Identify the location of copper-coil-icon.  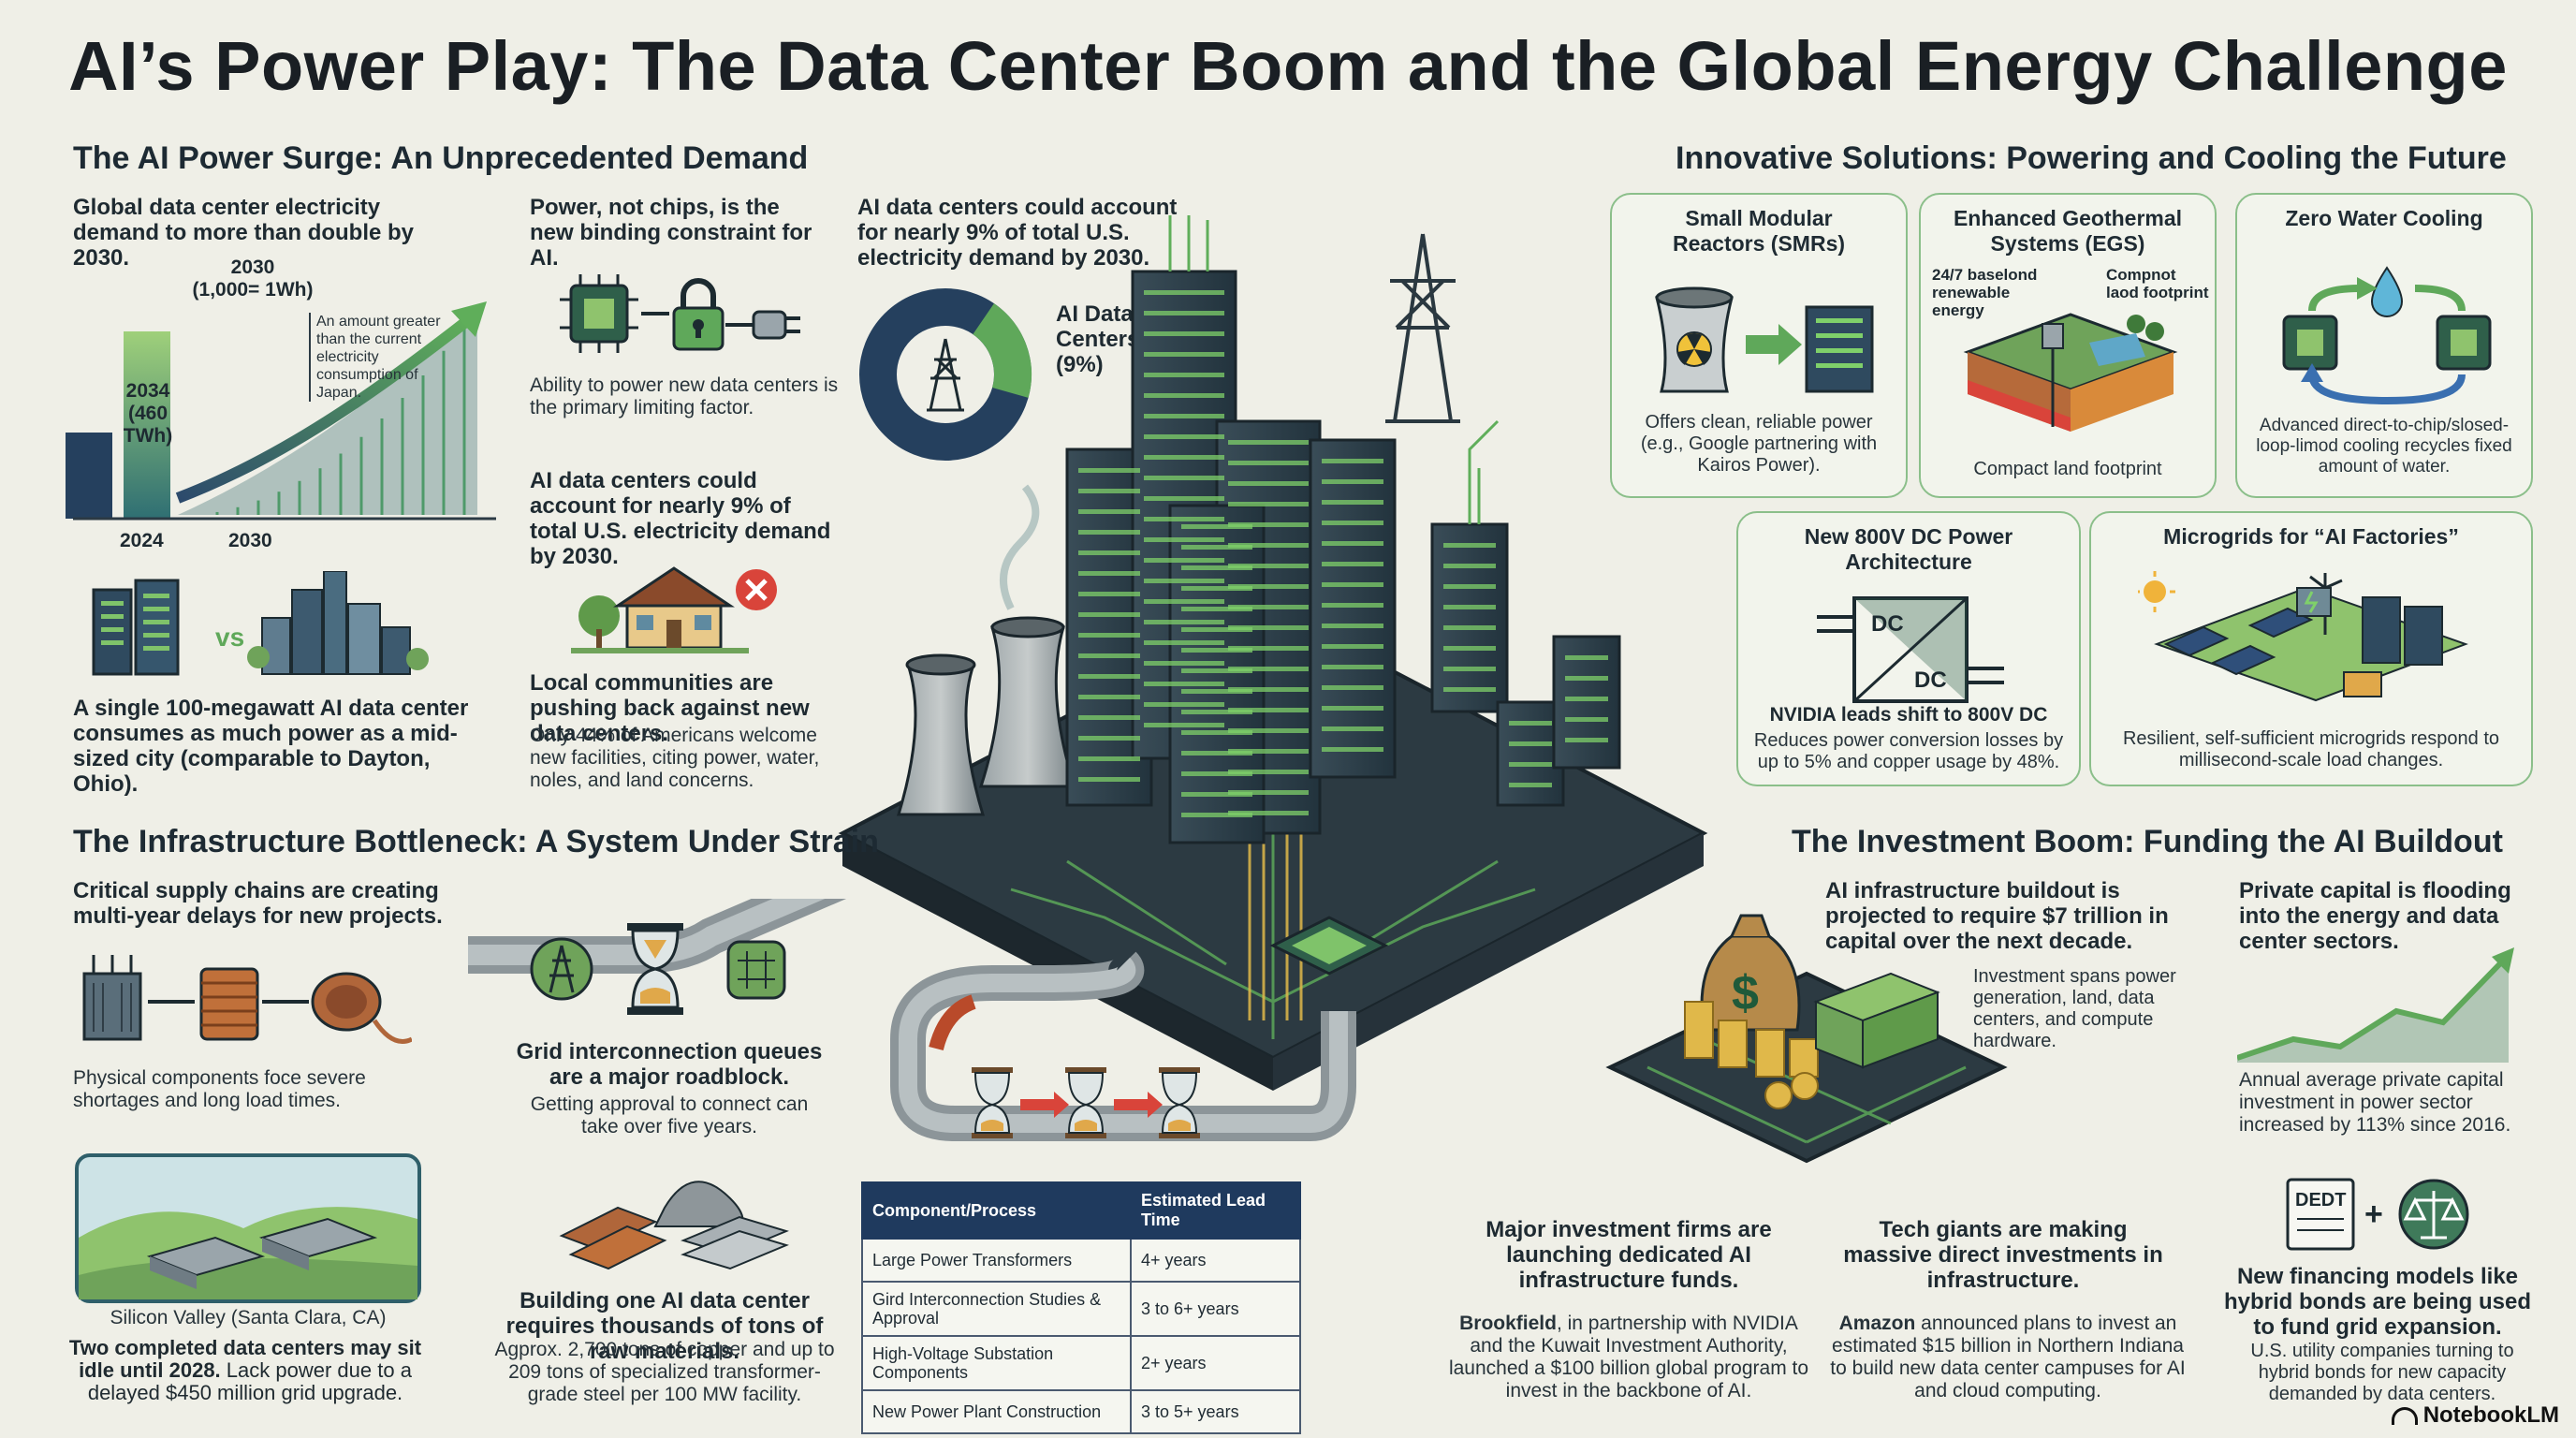
(229, 1004).